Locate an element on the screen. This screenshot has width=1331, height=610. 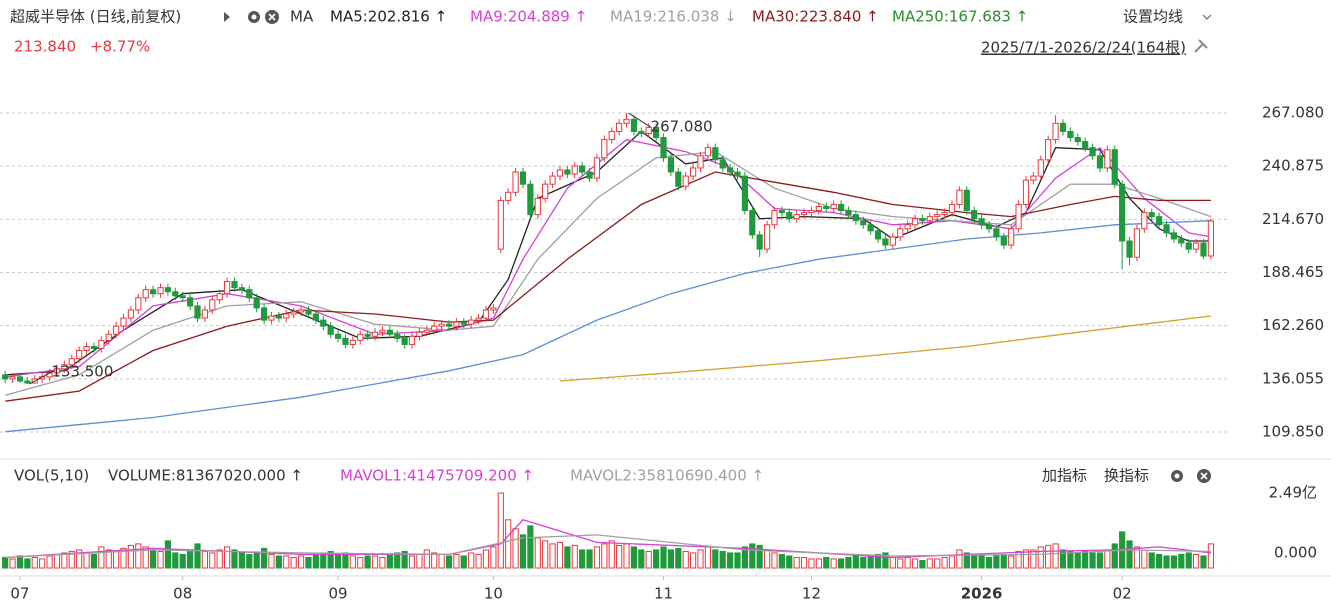
vol-close-icon is located at coordinates (1204, 476).